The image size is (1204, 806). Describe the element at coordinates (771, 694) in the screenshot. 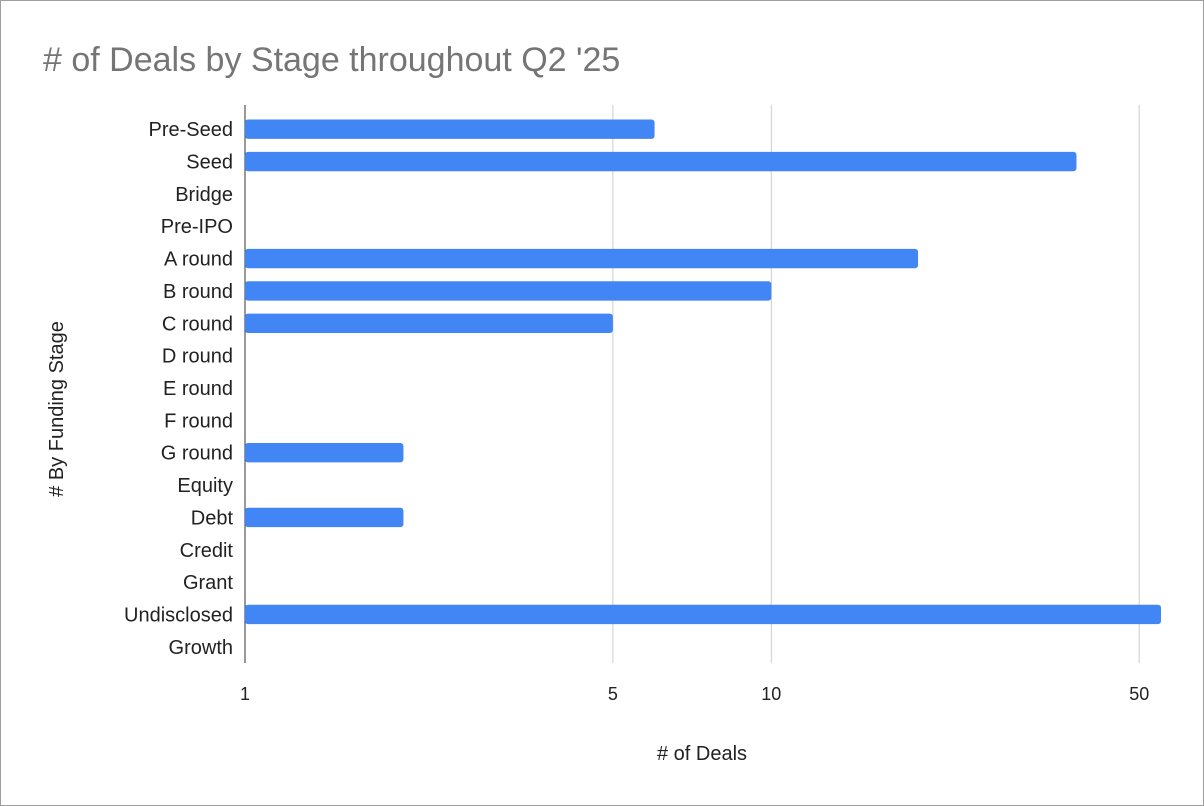

I see `x-tick-label: 10` at that location.